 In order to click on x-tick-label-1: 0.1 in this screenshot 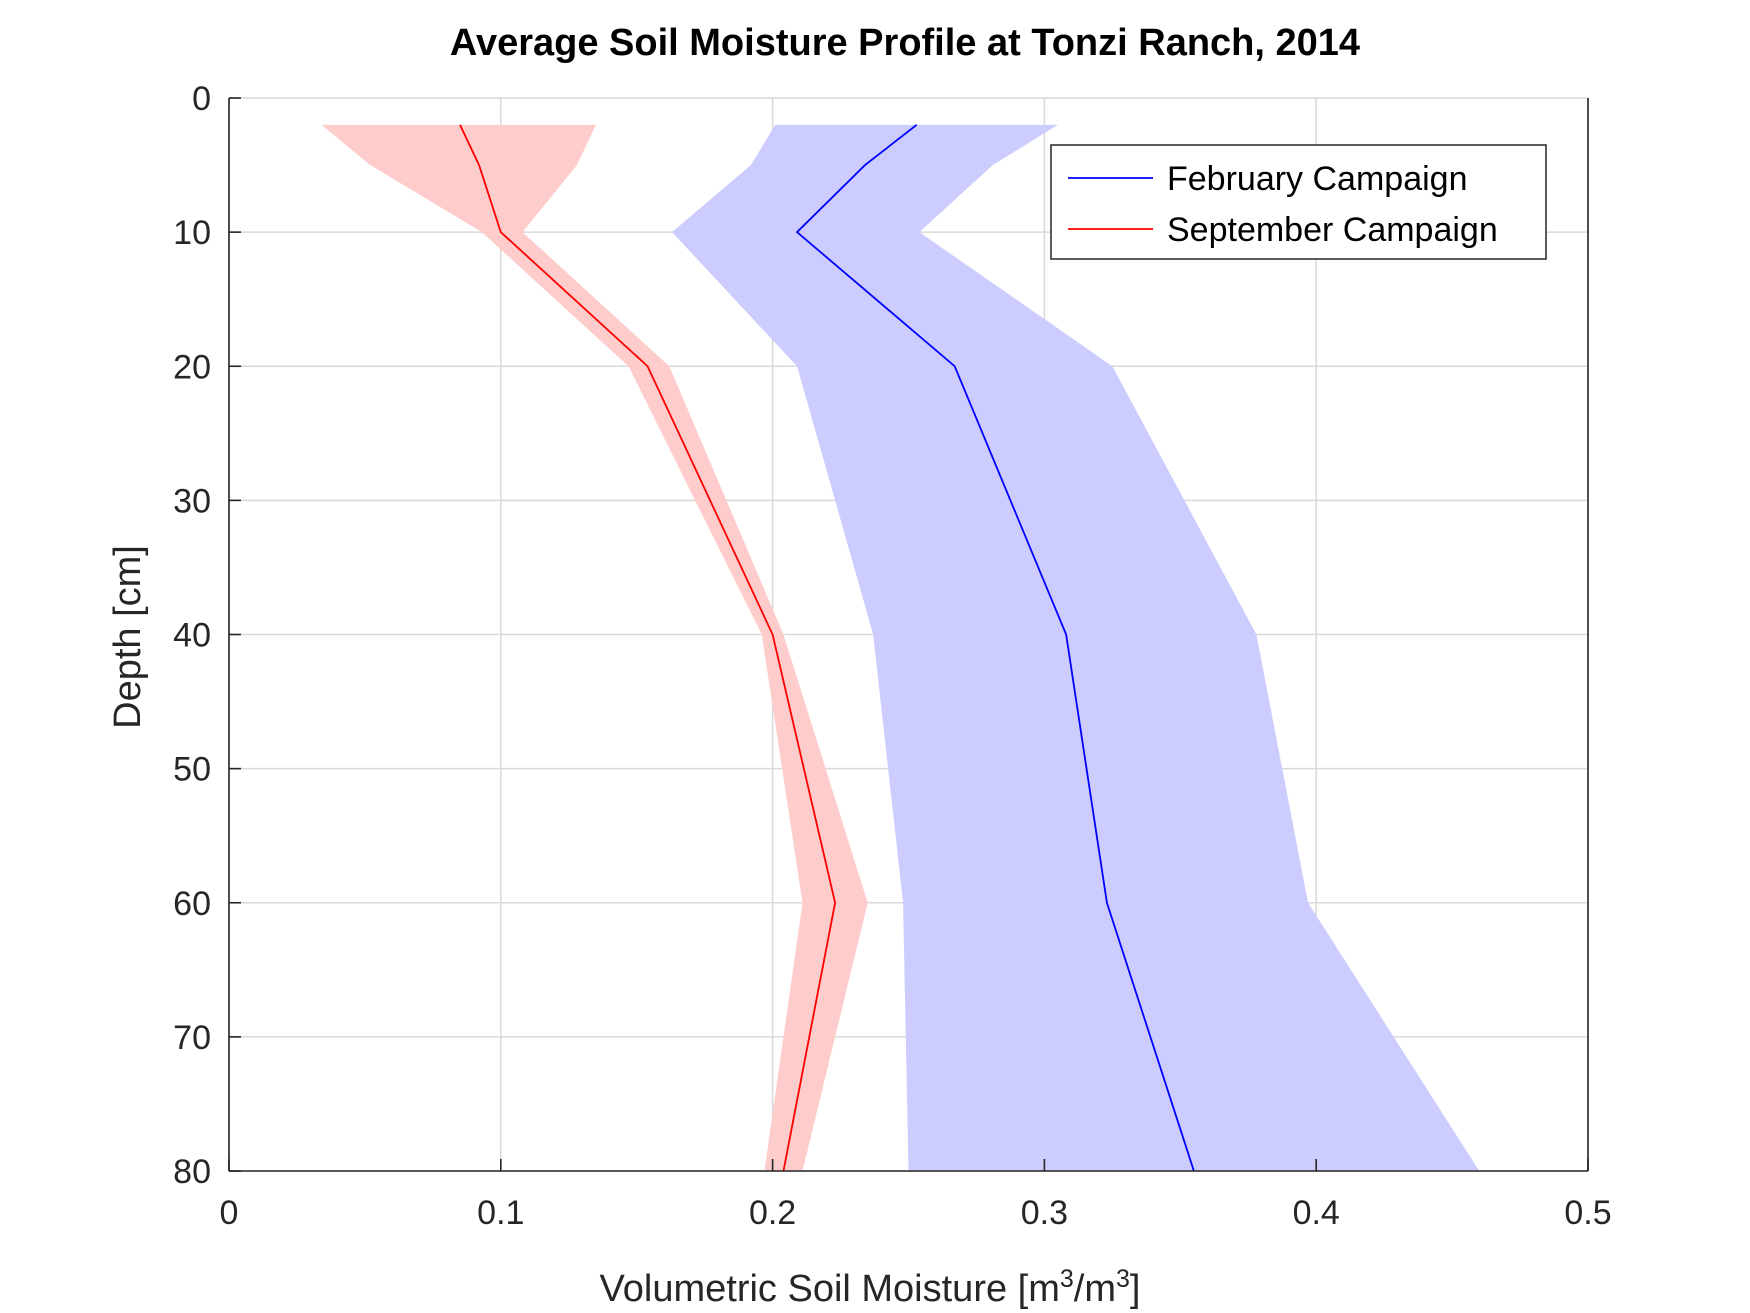, I will do `click(500, 1213)`.